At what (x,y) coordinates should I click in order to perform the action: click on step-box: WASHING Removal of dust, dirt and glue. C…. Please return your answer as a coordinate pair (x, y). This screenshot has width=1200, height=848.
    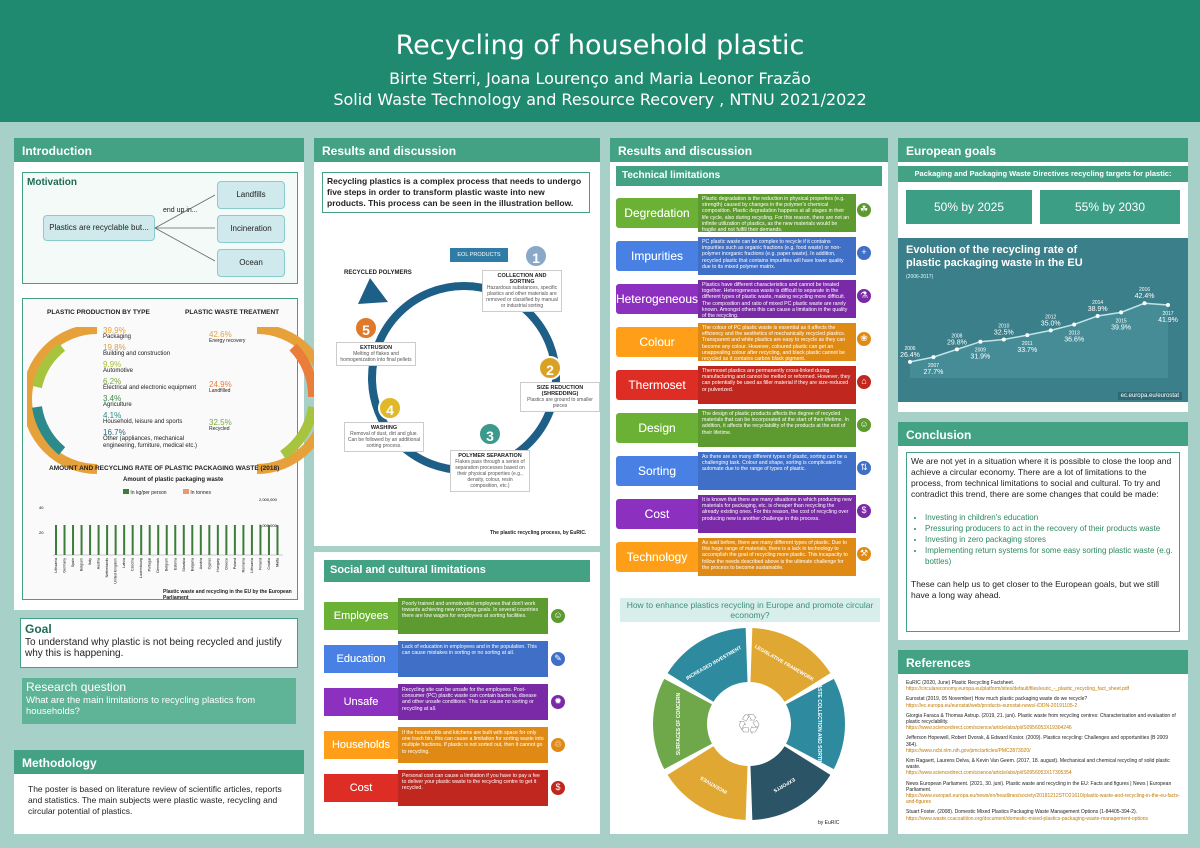
    Looking at the image, I should click on (384, 437).